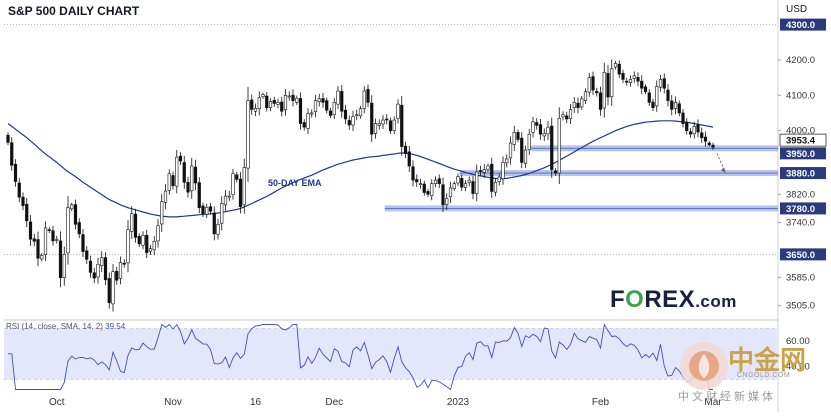  I want to click on chart-title: S&P 500 DAILY CHART, so click(74, 11).